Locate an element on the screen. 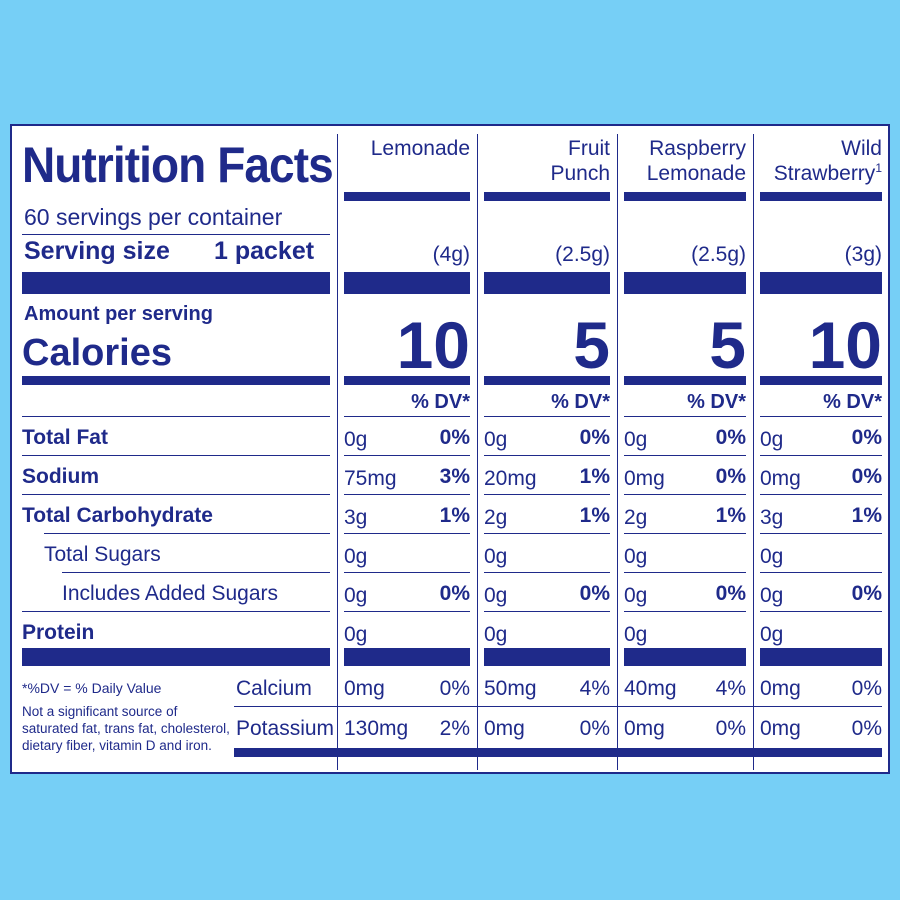  nutrient-daily-value: 3% is located at coordinates (454, 476).